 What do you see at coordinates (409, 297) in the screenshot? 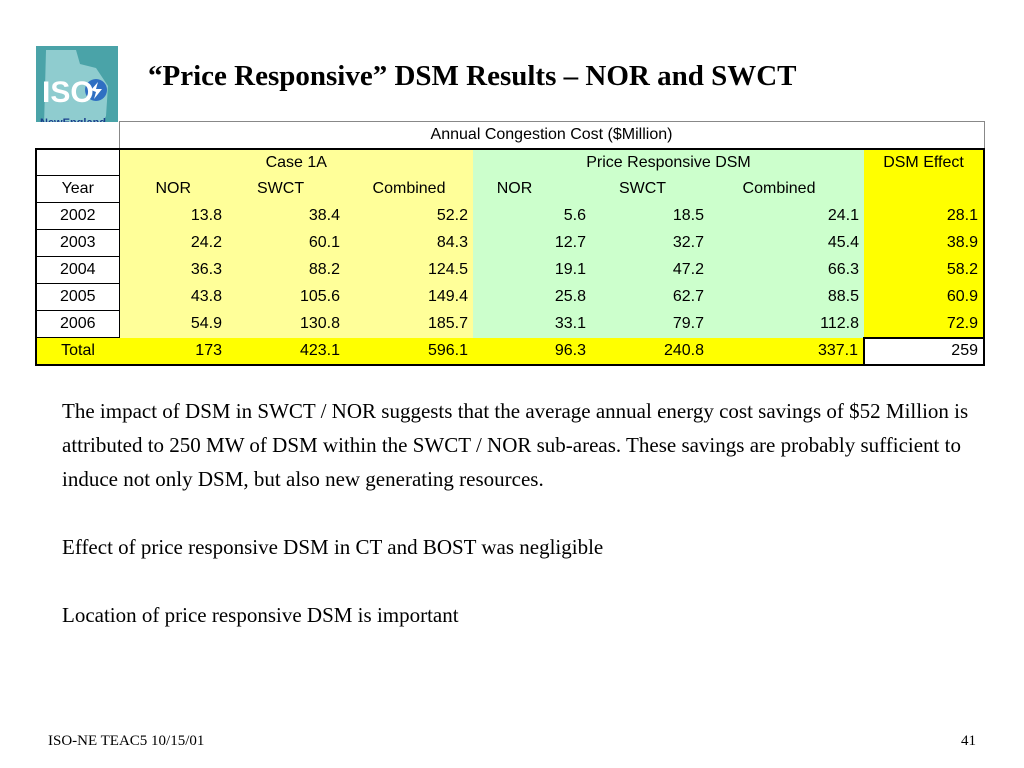
I see `cell-value: 149.4` at bounding box center [409, 297].